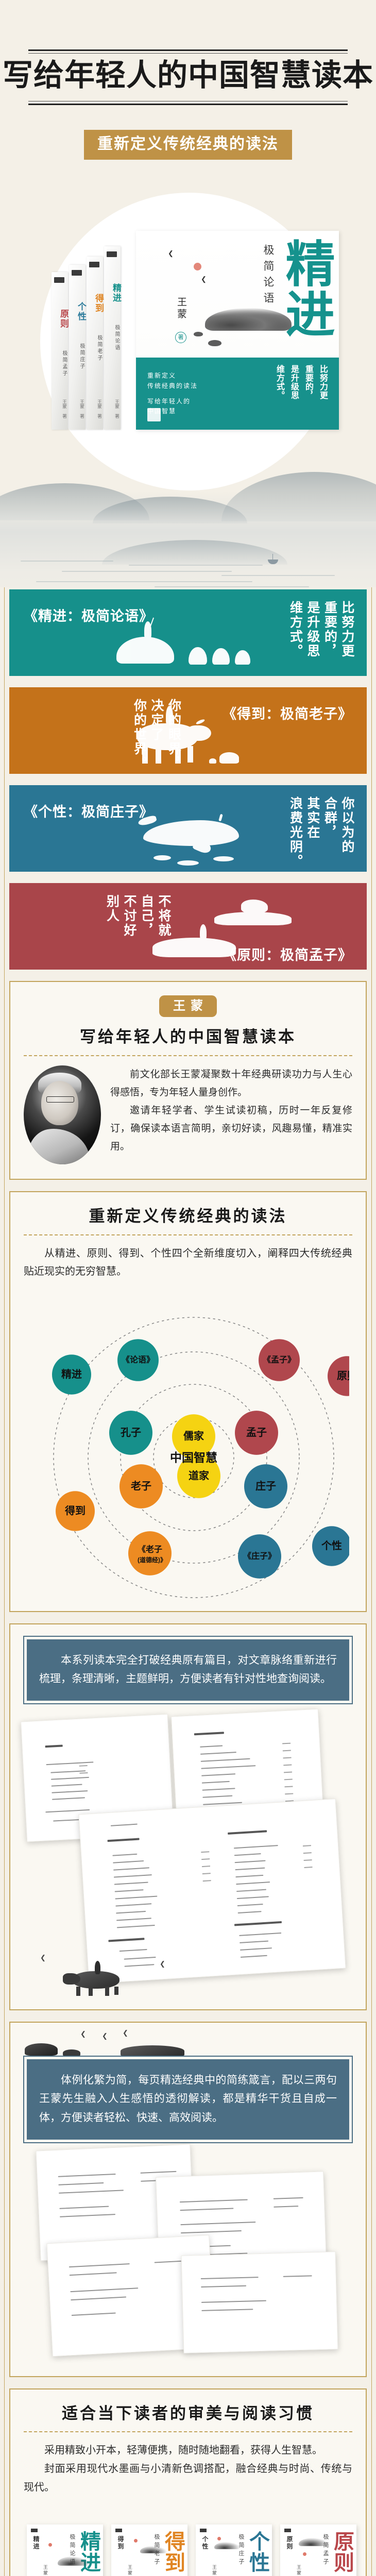 Image resolution: width=376 pixels, height=2576 pixels. Describe the element at coordinates (265, 1486) in the screenshot. I see `diagram-node: 庄子` at that location.